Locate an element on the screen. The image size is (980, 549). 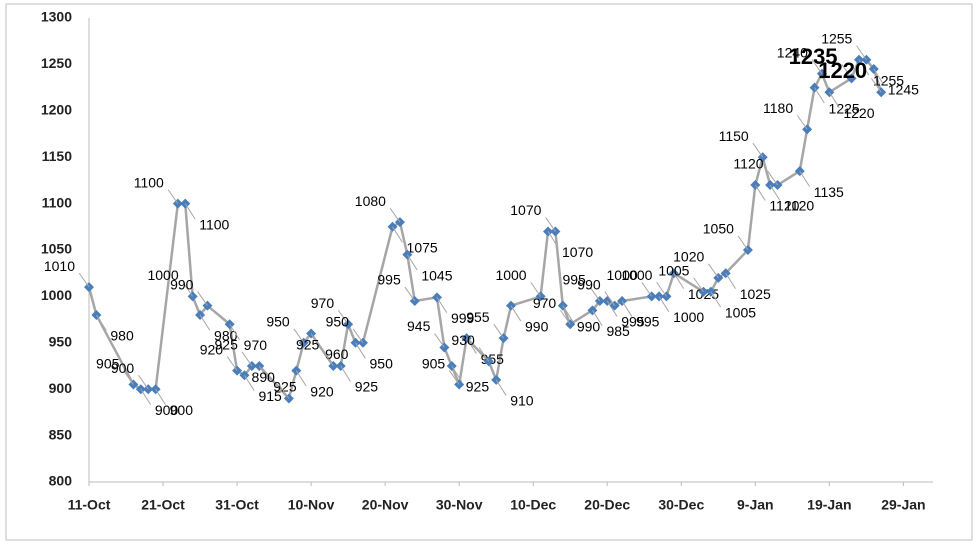
data-label: 1240 is located at coordinates (792, 52).